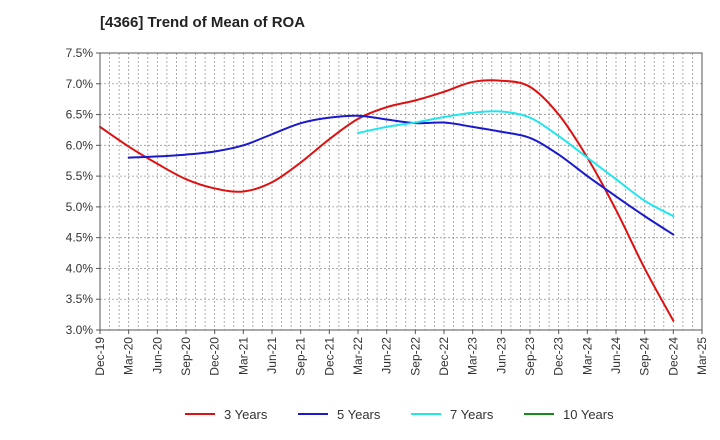 The width and height of the screenshot is (720, 440). What do you see at coordinates (516, 164) in the screenshot?
I see `series-line-7-years` at bounding box center [516, 164].